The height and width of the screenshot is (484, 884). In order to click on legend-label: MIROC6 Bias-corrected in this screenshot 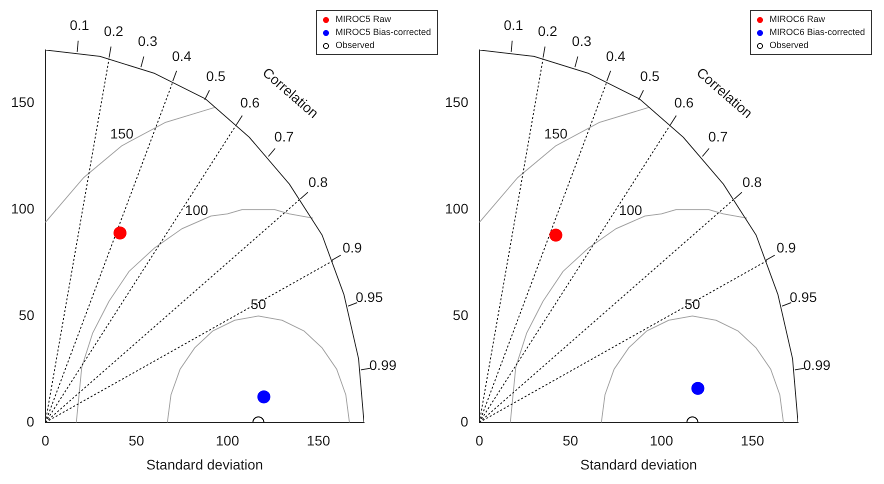, I will do `click(817, 32)`.